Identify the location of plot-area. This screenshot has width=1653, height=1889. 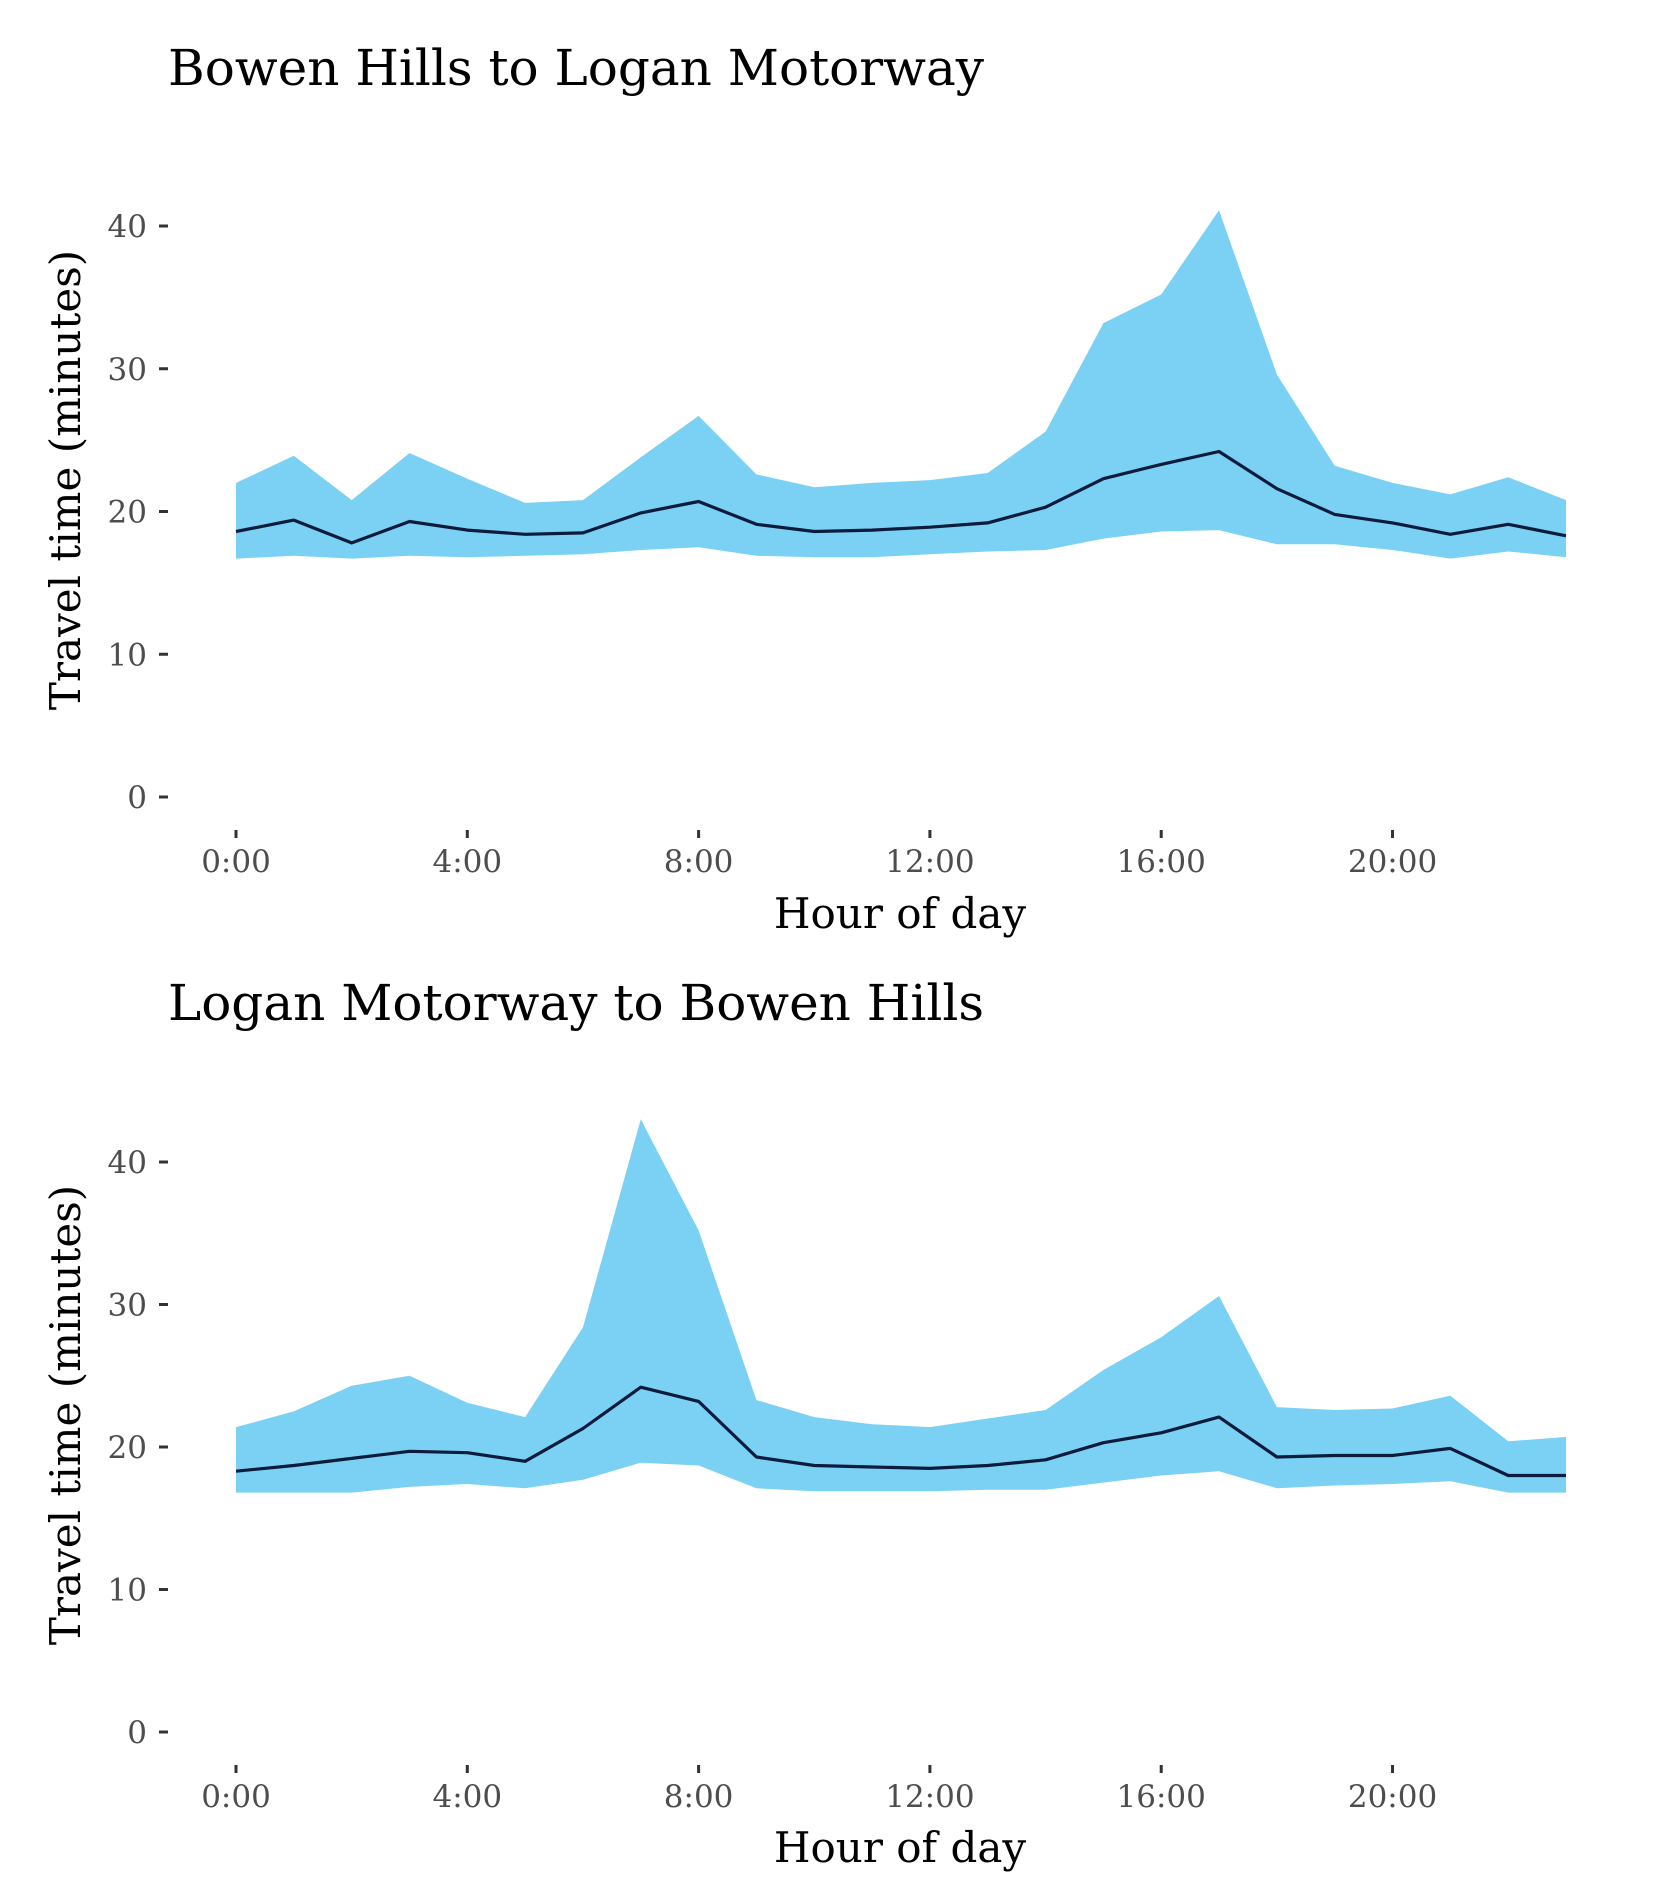
(901, 384).